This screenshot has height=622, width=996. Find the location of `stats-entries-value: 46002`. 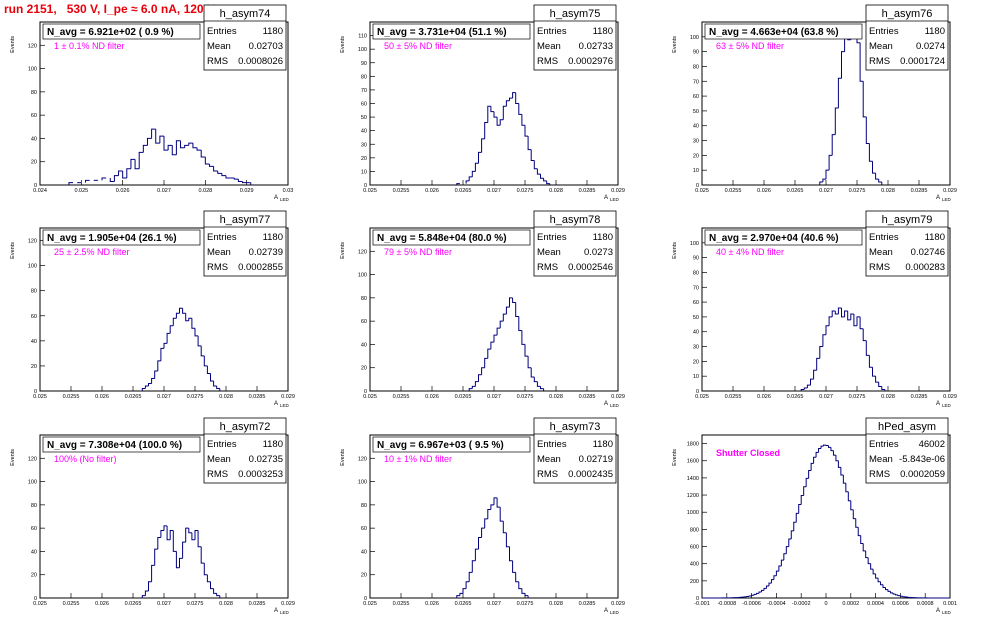

stats-entries-value: 46002 is located at coordinates (932, 444).